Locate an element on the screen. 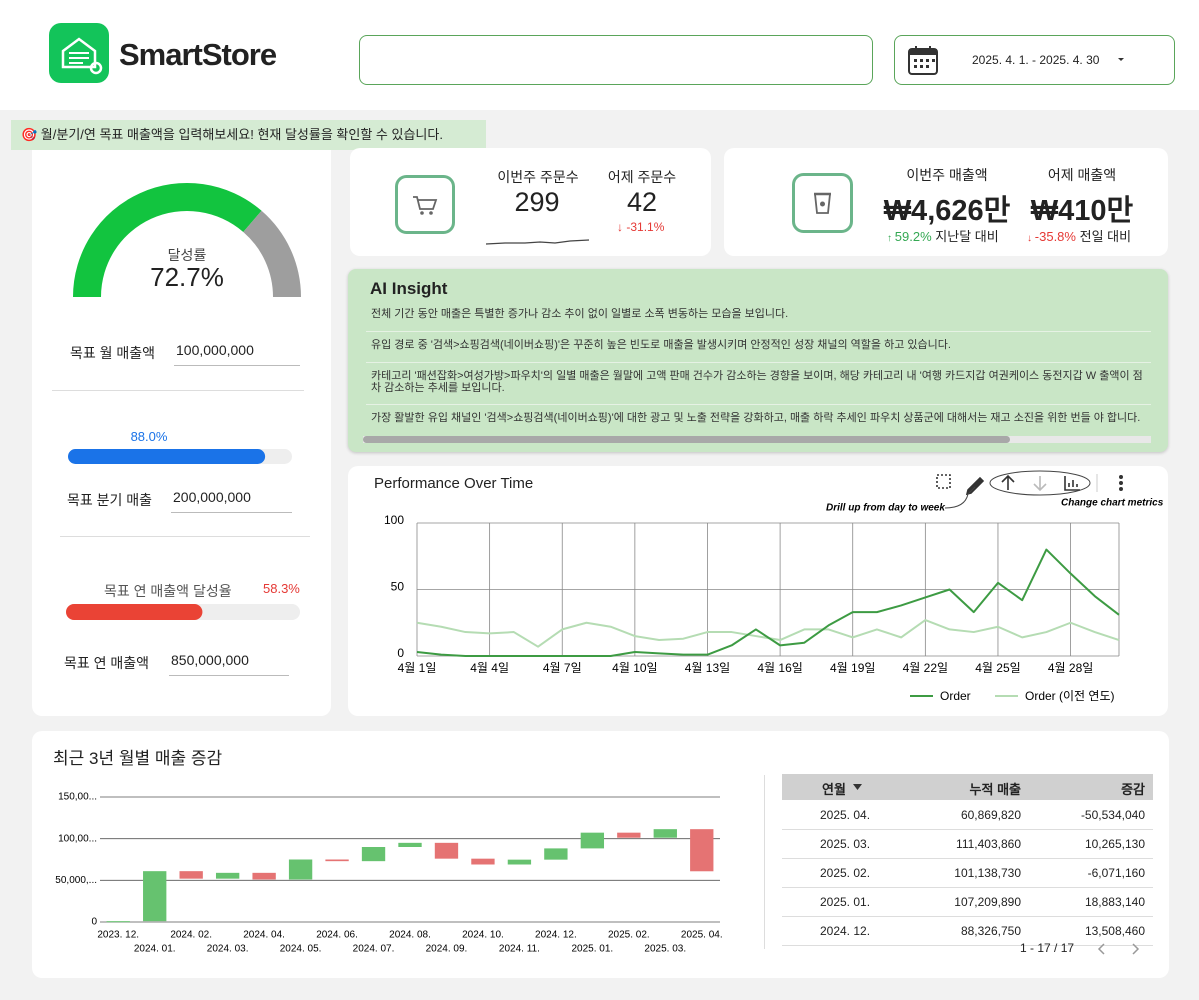  day-change: ↓ -35.8% 전일 대비 is located at coordinates (1079, 236).